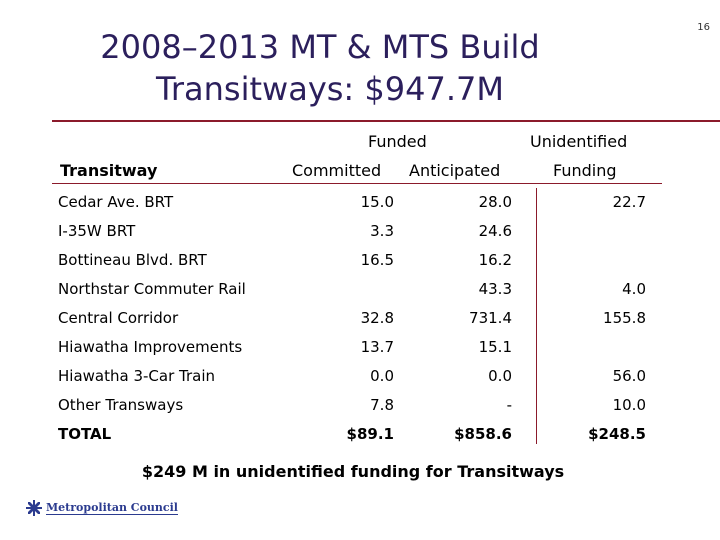 This screenshot has height=540, width=720. I want to click on unidentified-cell: 22.7, so click(629, 201).